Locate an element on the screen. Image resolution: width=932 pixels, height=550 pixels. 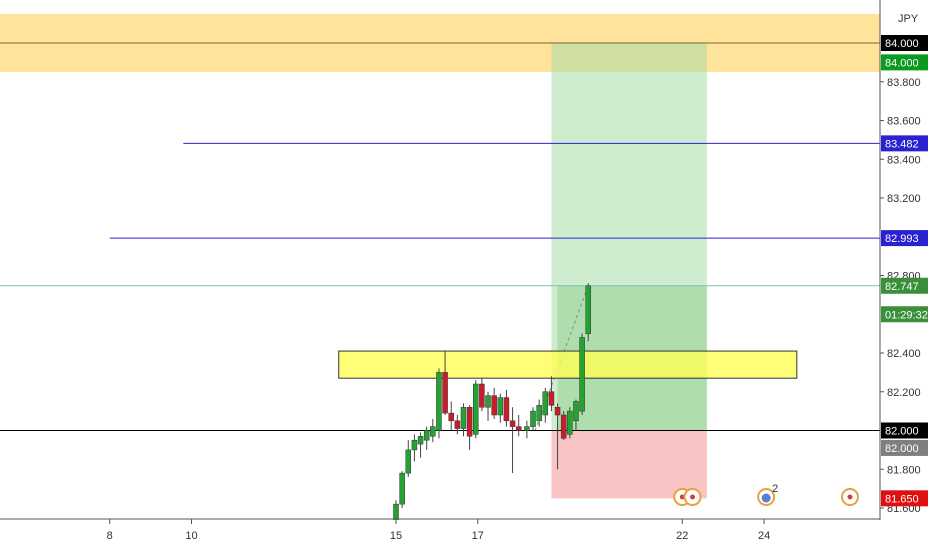
event-markers: 2 is located at coordinates (766, 494).